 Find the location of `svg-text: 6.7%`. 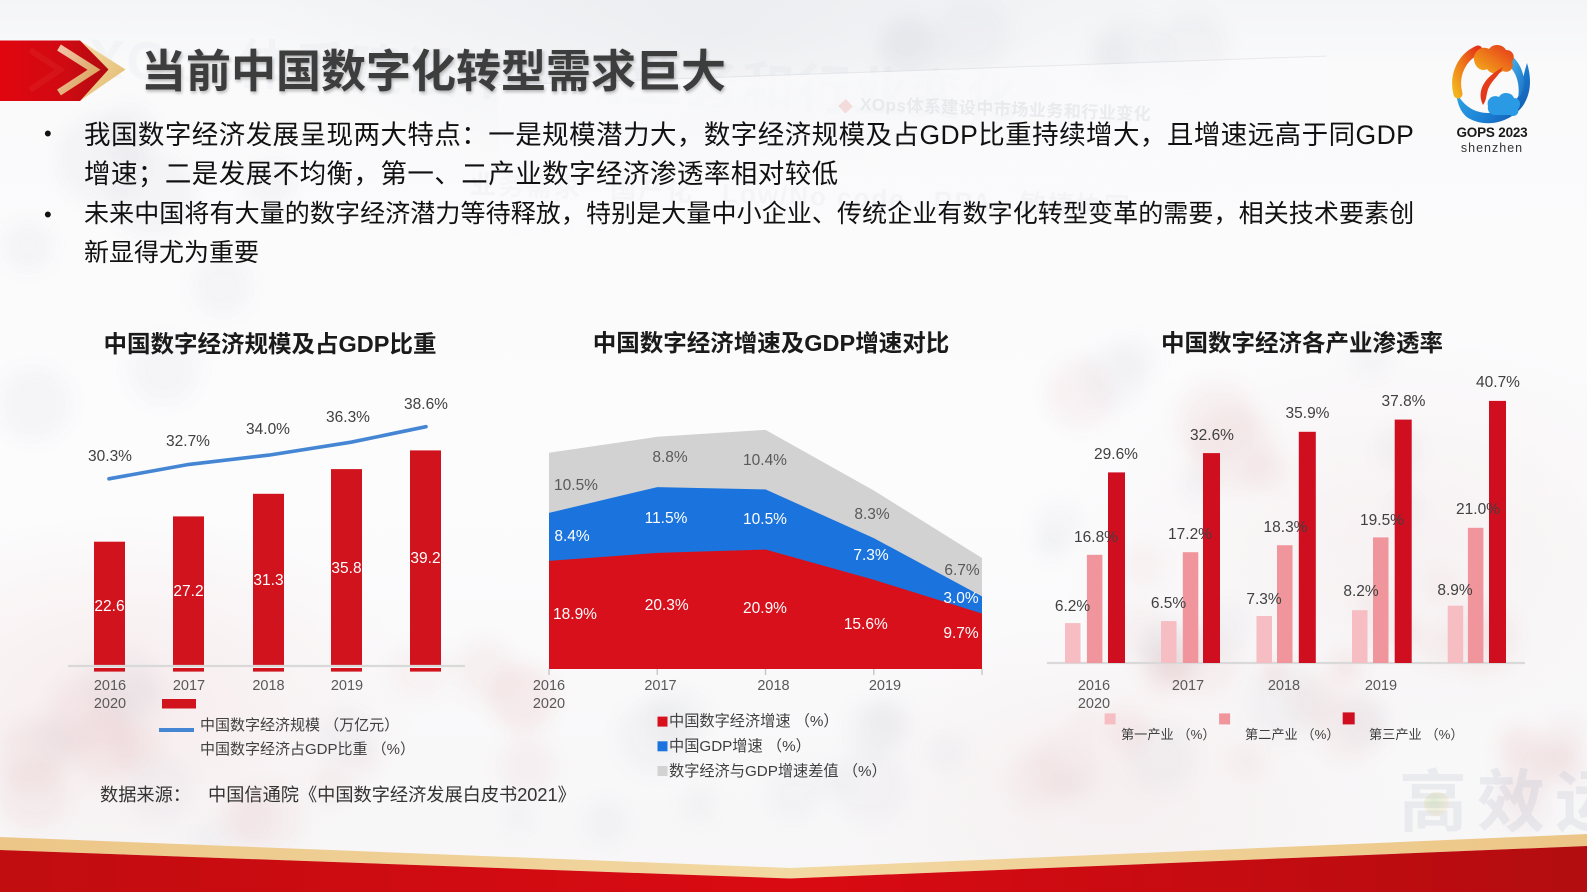

svg-text: 6.7% is located at coordinates (962, 570).